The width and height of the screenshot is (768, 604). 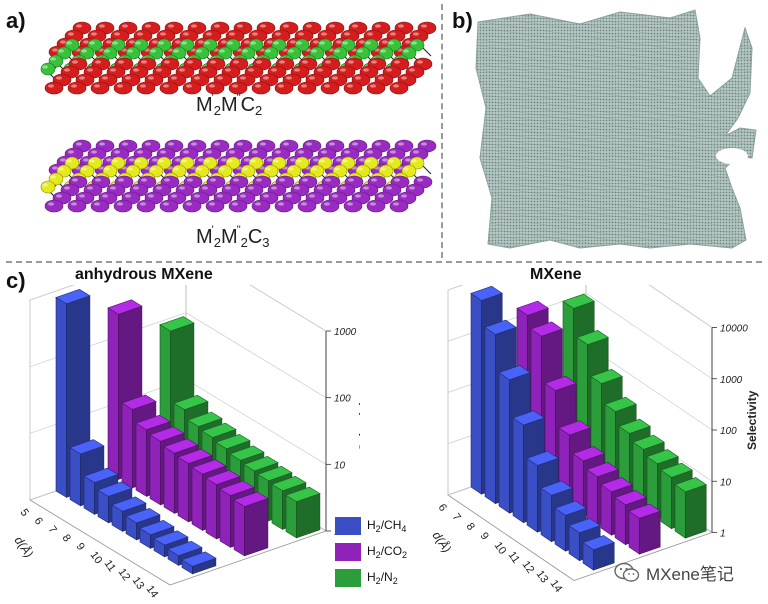 What do you see at coordinates (514, 557) in the screenshot?
I see `x-tick-label: 11` at bounding box center [514, 557].